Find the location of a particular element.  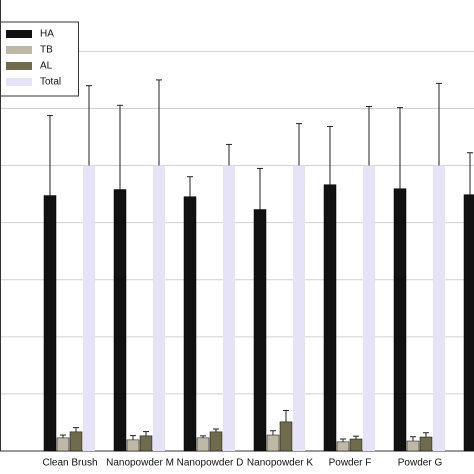

legend-label: Total is located at coordinates (50, 82).